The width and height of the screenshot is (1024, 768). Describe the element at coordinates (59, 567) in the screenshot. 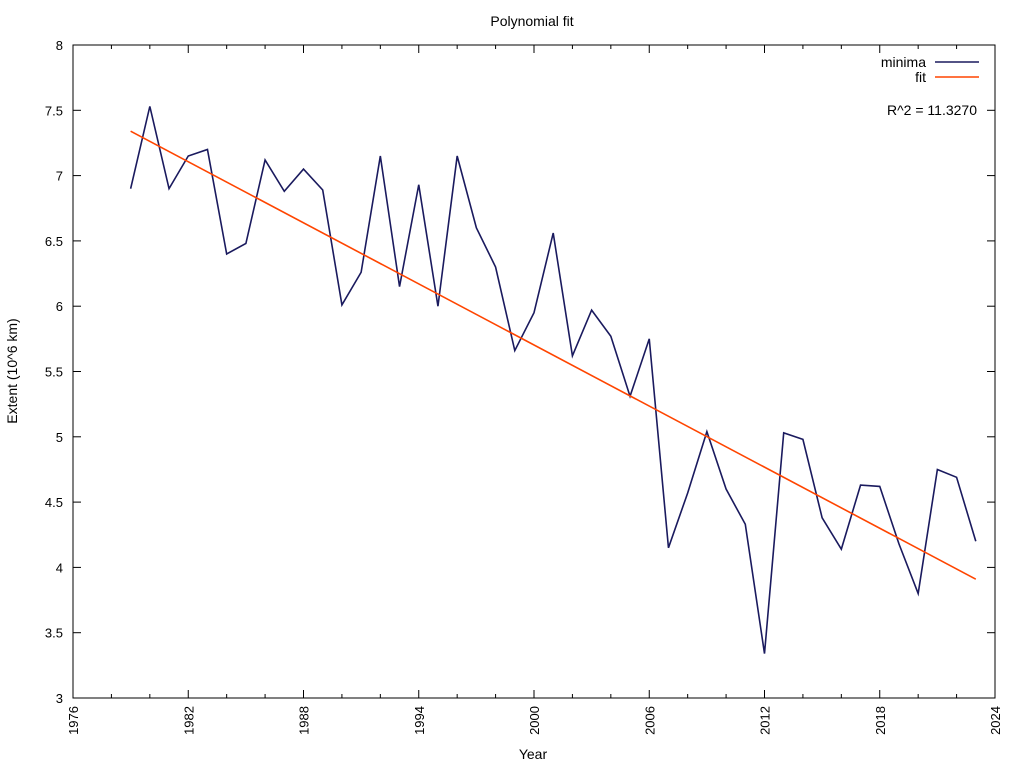

I see `y-tick-label: 4` at that location.